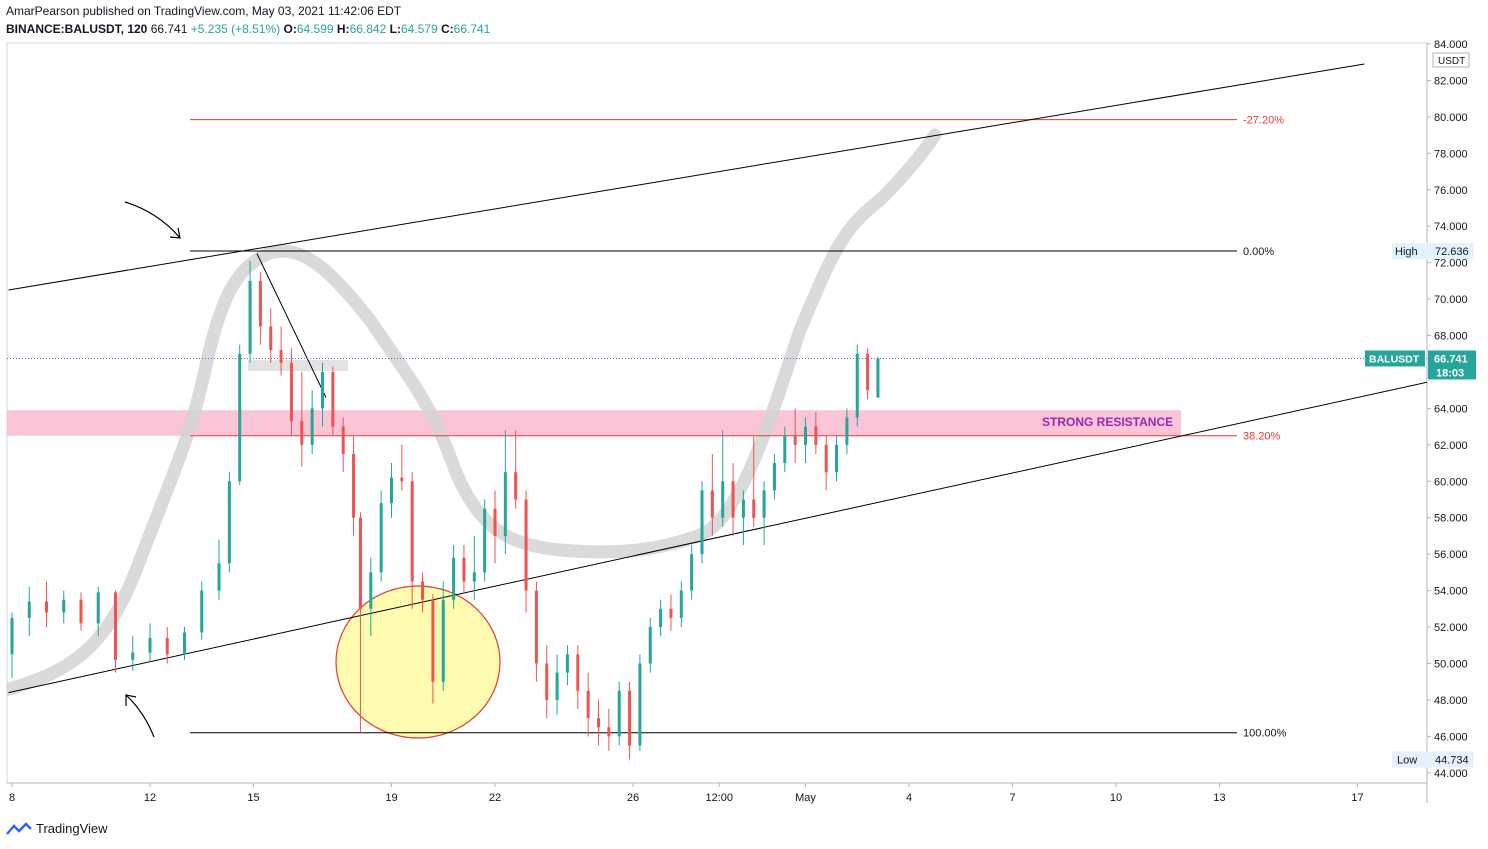  I want to click on y-tick-label: 78.000, so click(1451, 154).